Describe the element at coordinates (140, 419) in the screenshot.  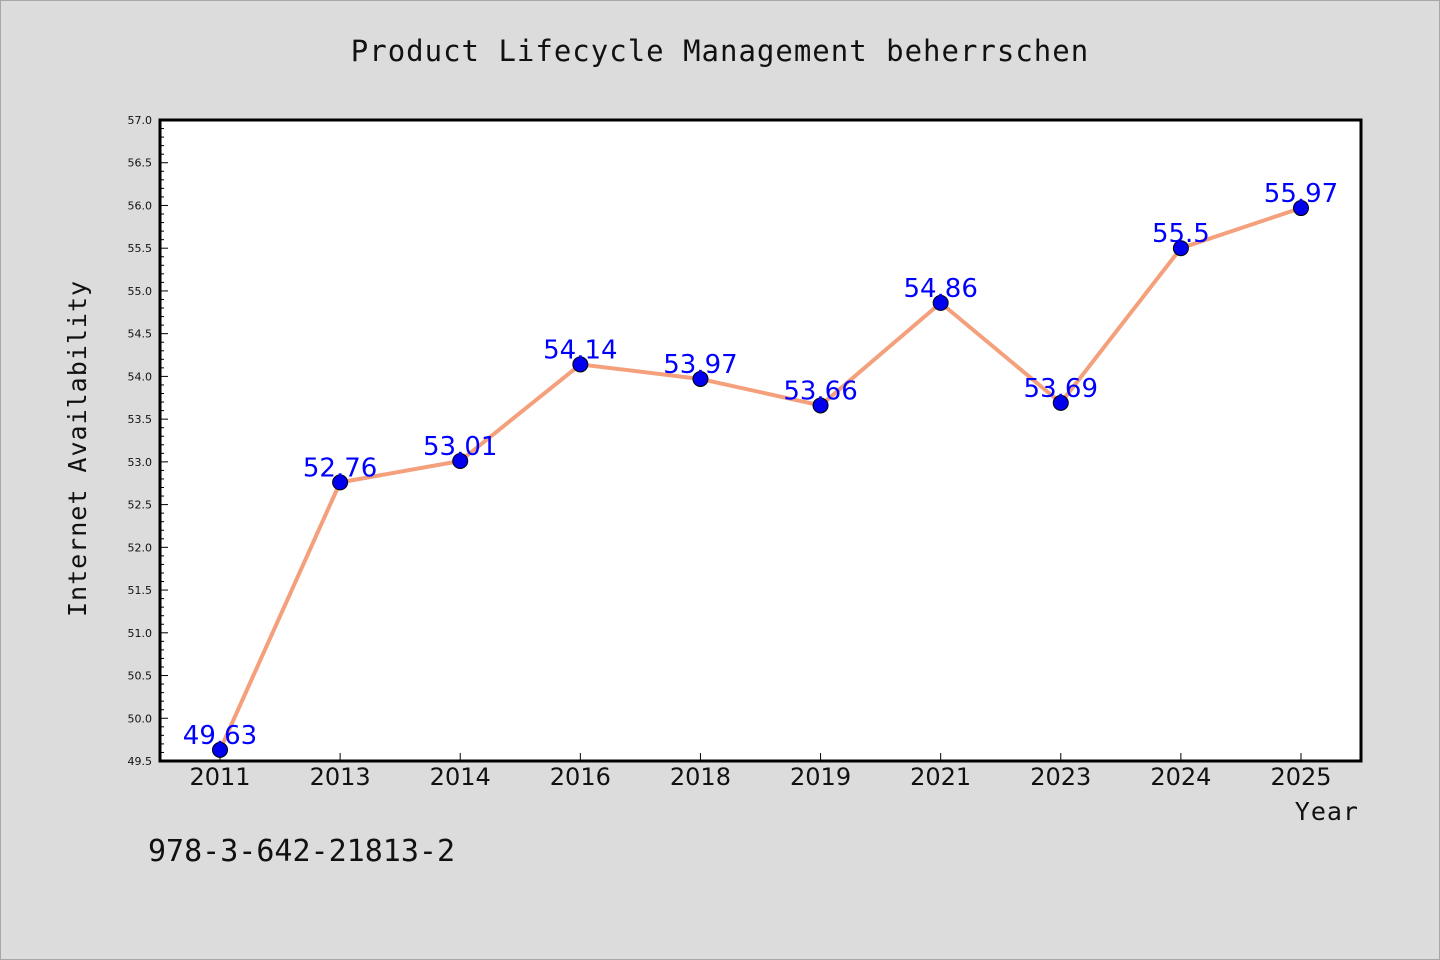
I see `y-tick-label: 53.5` at that location.